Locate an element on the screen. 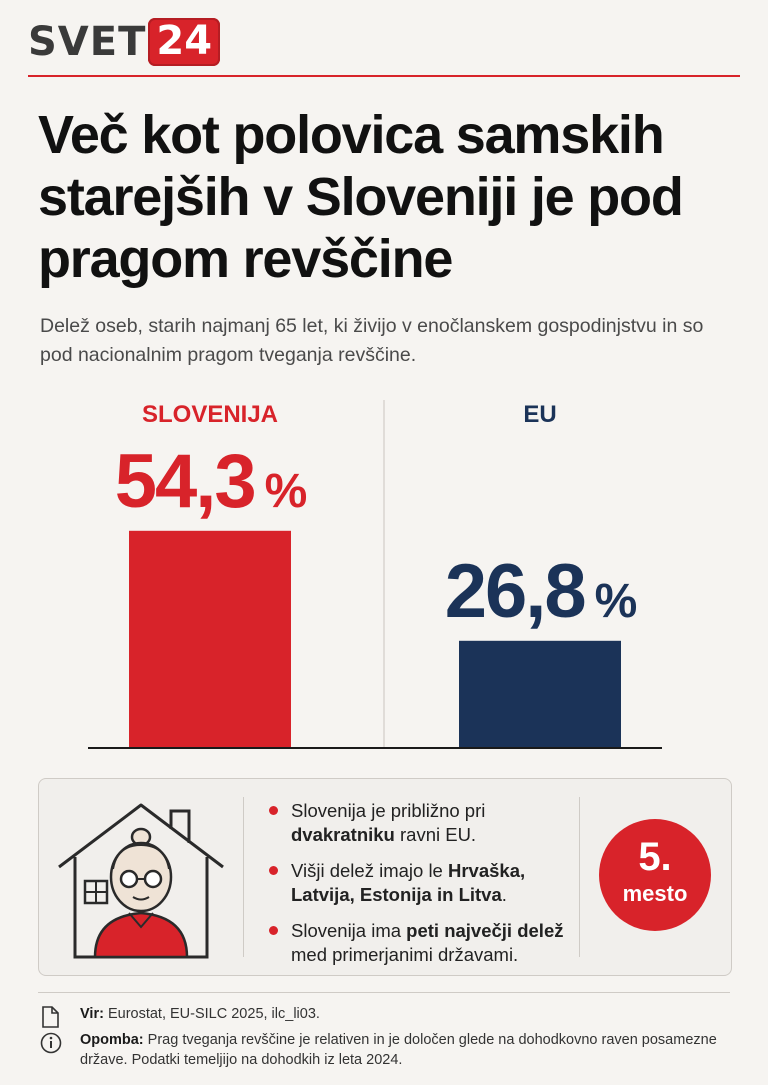 The image size is (768, 1085). info-divider-right is located at coordinates (579, 877).